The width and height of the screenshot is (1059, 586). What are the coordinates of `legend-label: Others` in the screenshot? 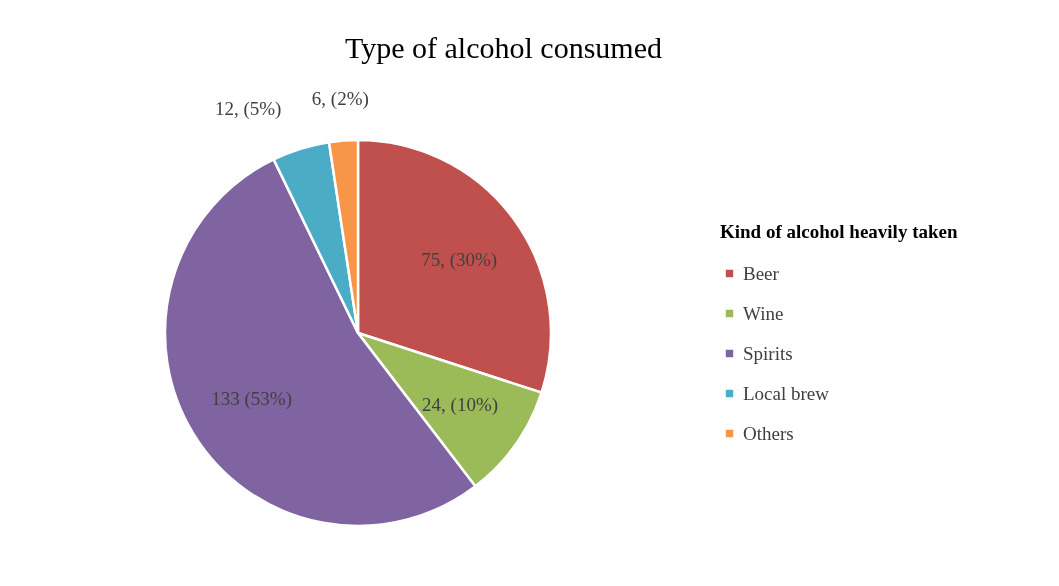 It's located at (768, 433).